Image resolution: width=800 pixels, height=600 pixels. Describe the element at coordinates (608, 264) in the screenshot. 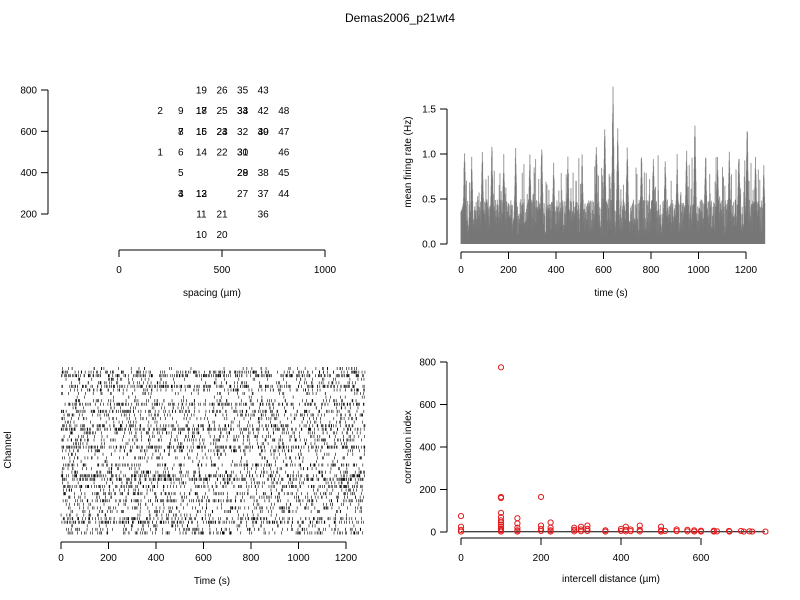

I see `rate-x-ticks: 0 200 400 600 800 1000 1200` at that location.